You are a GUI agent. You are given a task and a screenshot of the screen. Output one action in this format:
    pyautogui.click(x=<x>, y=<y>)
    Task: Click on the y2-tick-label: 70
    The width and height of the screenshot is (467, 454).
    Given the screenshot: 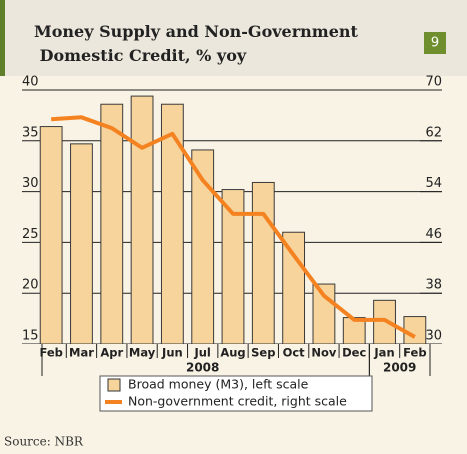 What is the action you would take?
    pyautogui.click(x=433, y=82)
    